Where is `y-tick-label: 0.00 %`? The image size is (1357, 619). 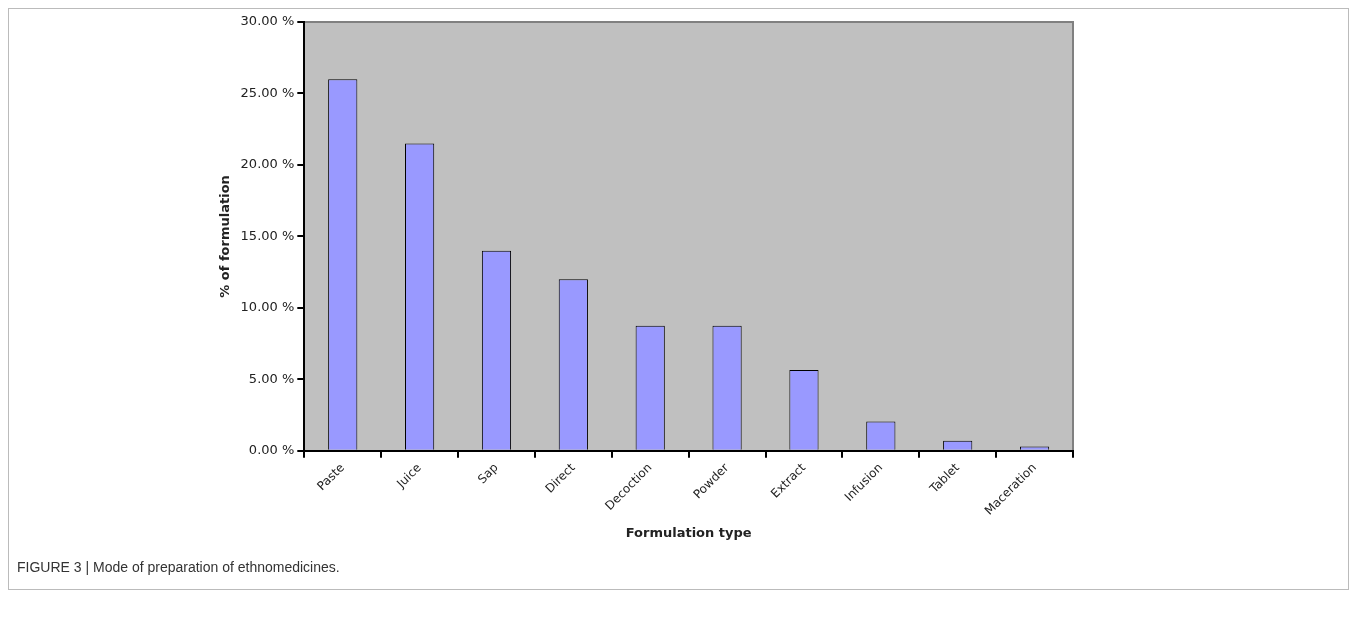 y-tick-label: 0.00 % is located at coordinates (271, 450).